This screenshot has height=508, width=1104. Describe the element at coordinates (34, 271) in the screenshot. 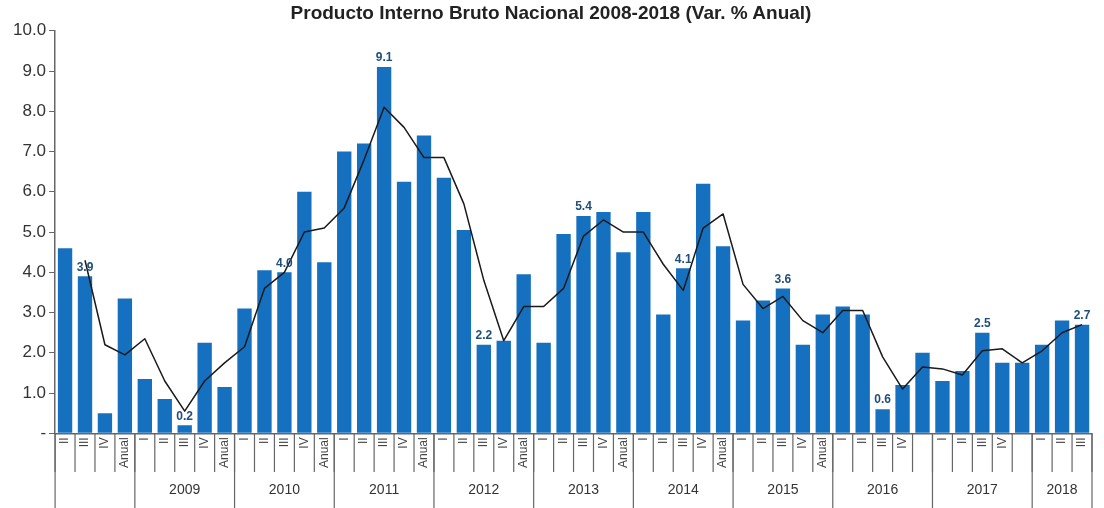

I see `y-tick-label: 4.0` at that location.